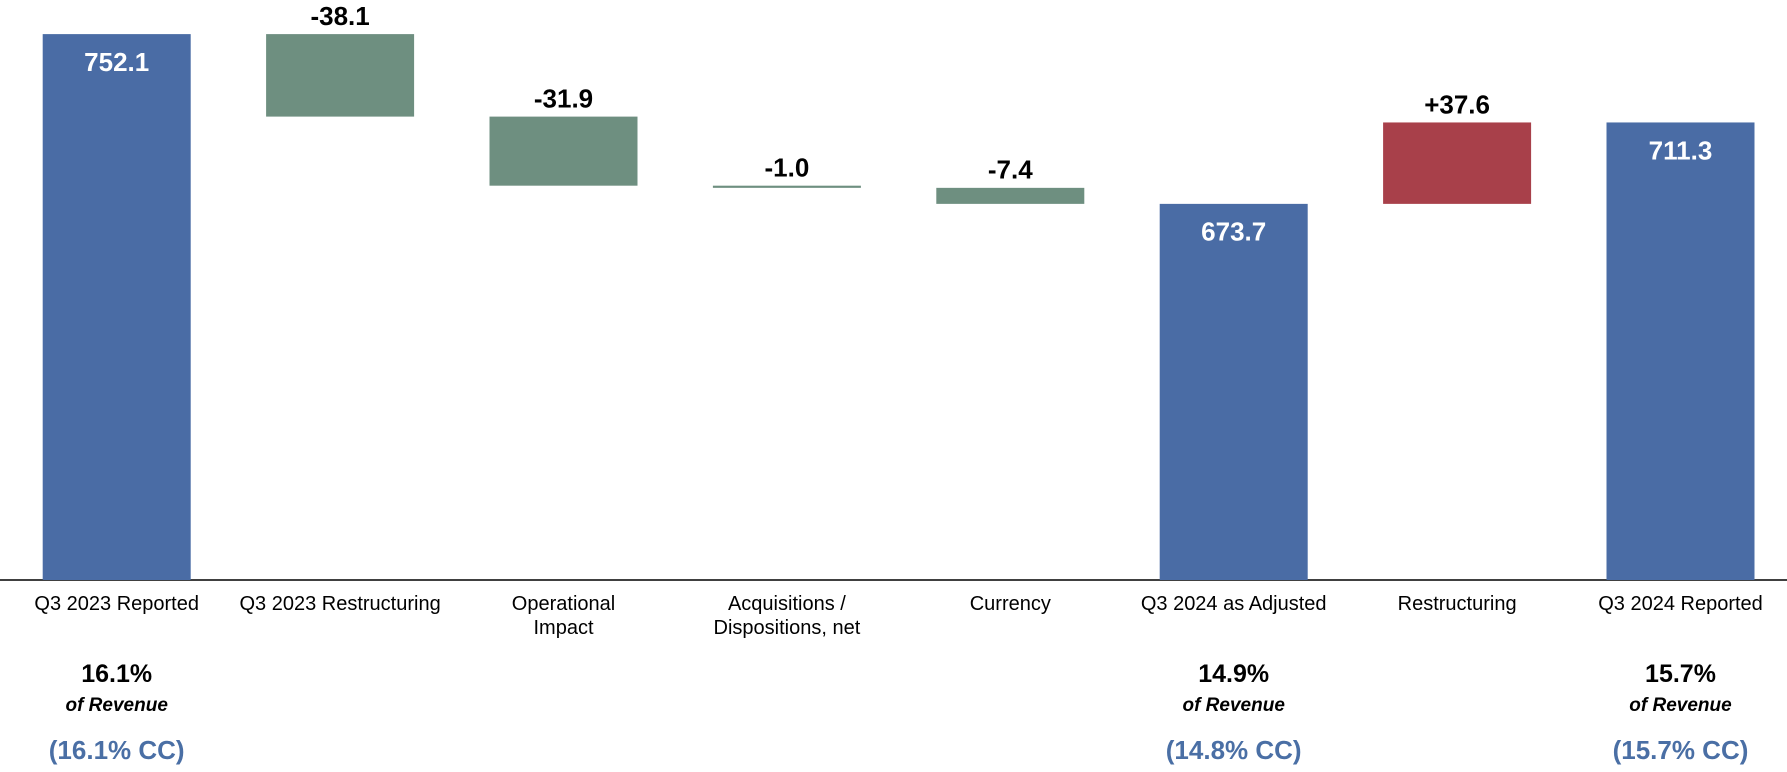 This screenshot has height=772, width=1787. What do you see at coordinates (1680, 604) in the screenshot?
I see `category-label: Q3 2024 Reported` at bounding box center [1680, 604].